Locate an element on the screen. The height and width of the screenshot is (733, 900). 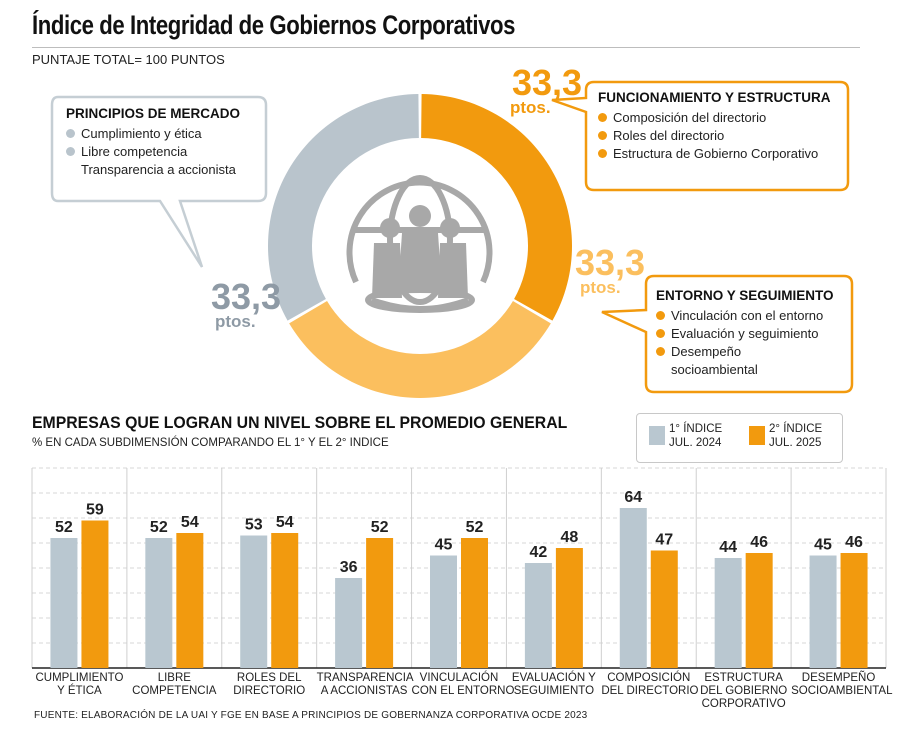
callout-title: FUNCIONAMIENTO Y ESTRUCTURA is located at coordinates (714, 97).